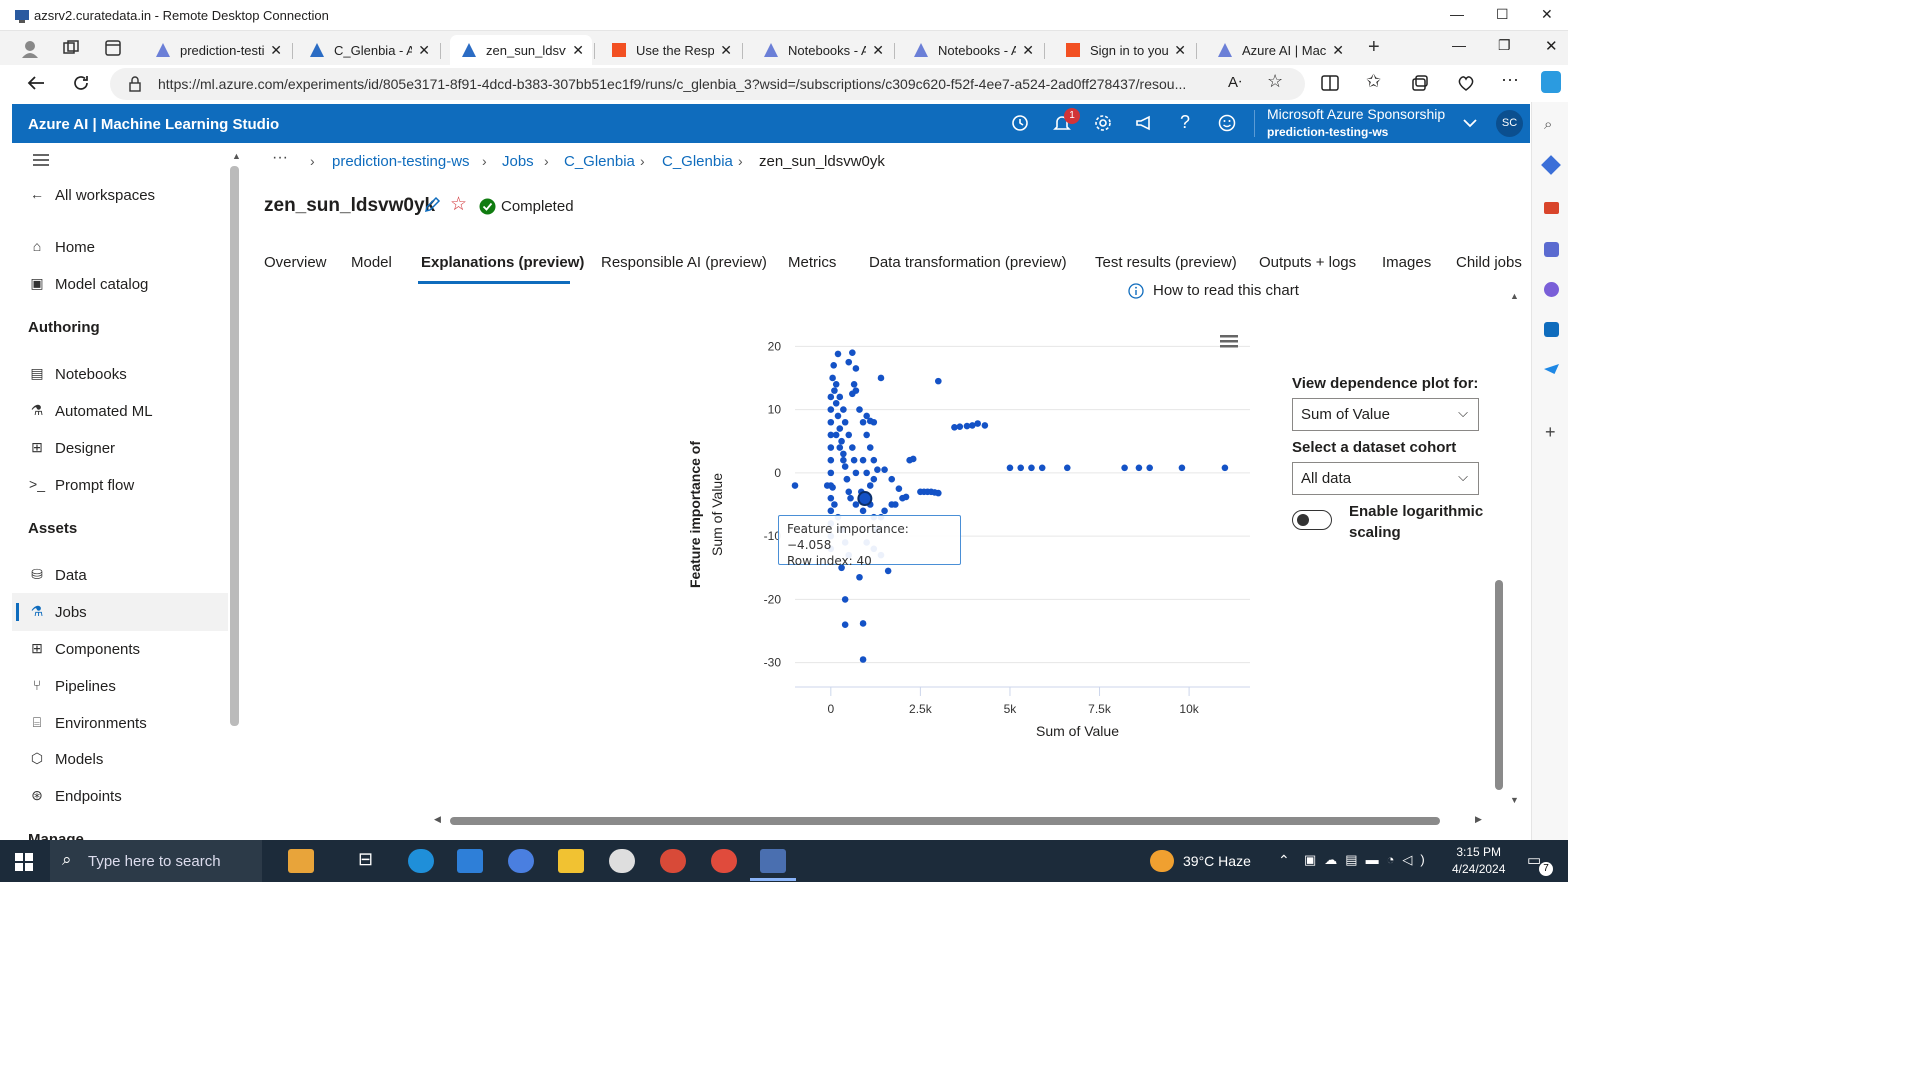 The height and width of the screenshot is (1080, 1920). I want to click on task-view-icon: ⊟, so click(366, 859).